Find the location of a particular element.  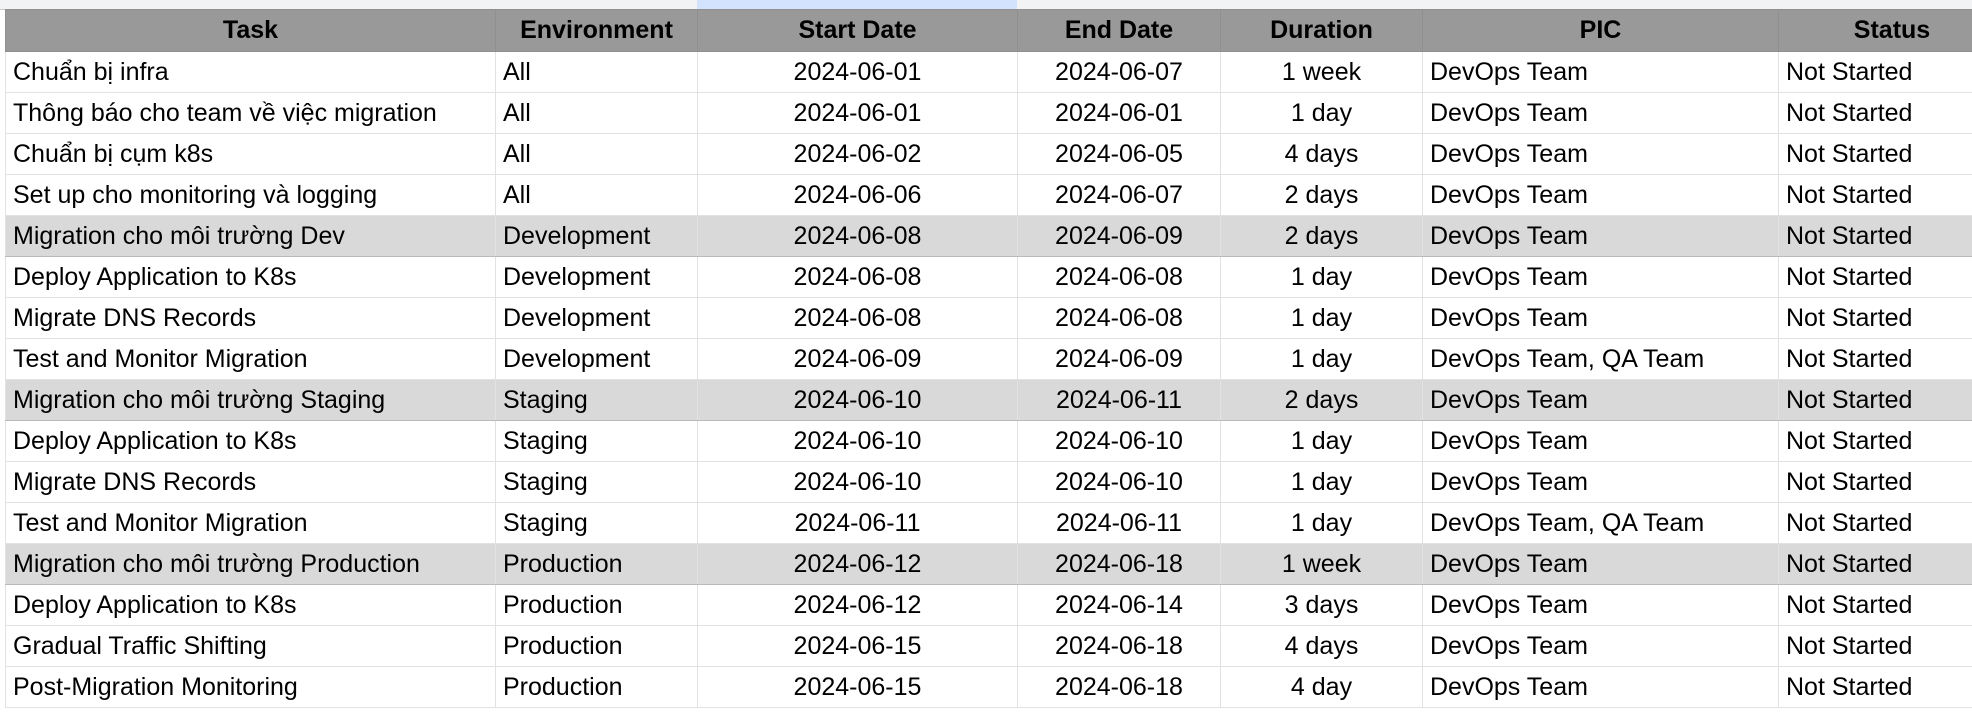

cell-end-date: 2024-06-14 is located at coordinates (1119, 605).